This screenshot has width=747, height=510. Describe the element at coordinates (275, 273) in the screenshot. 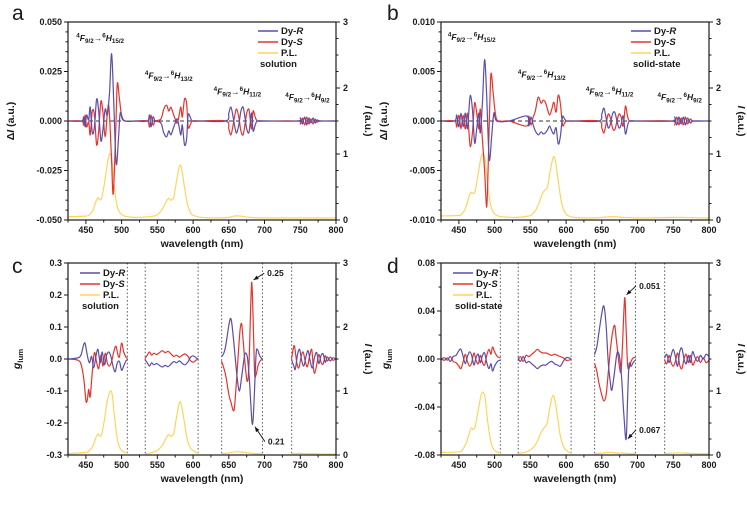

I see `annotation-value: 0.25` at that location.